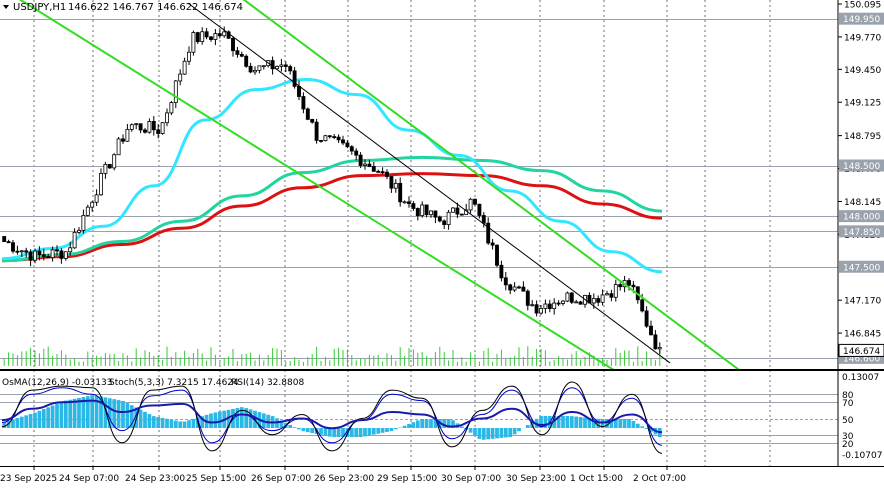 The width and height of the screenshot is (884, 490). What do you see at coordinates (848, 437) in the screenshot?
I see `stoch-level-label: 30` at bounding box center [848, 437].